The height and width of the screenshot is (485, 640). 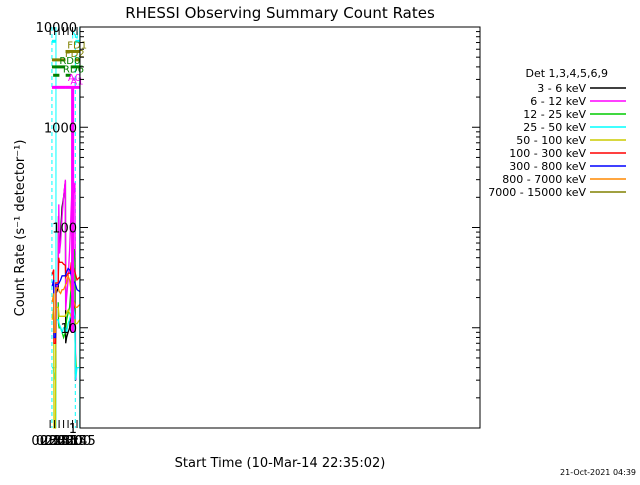 What do you see at coordinates (68, 329) in the screenshot?
I see `y-tick-label-1: 10` at bounding box center [68, 329].